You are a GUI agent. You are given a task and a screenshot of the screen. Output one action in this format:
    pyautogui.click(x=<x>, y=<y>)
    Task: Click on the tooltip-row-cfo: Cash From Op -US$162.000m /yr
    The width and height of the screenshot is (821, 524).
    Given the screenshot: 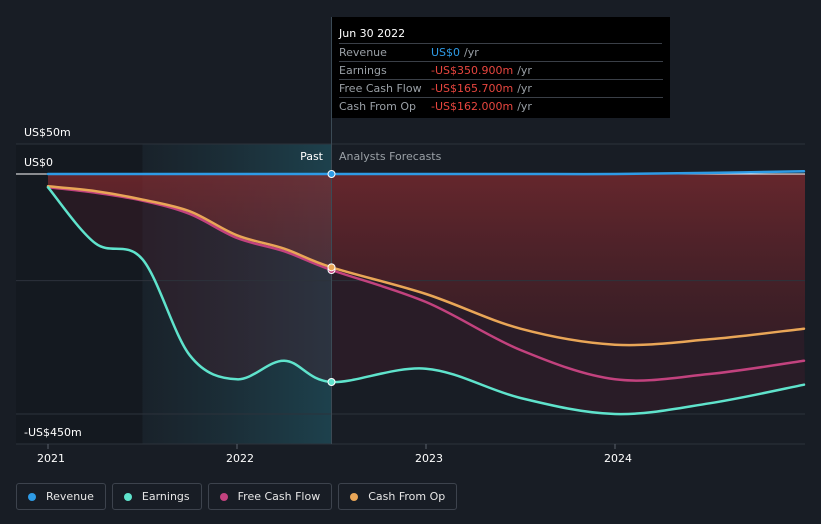 What is the action you would take?
    pyautogui.click(x=501, y=106)
    